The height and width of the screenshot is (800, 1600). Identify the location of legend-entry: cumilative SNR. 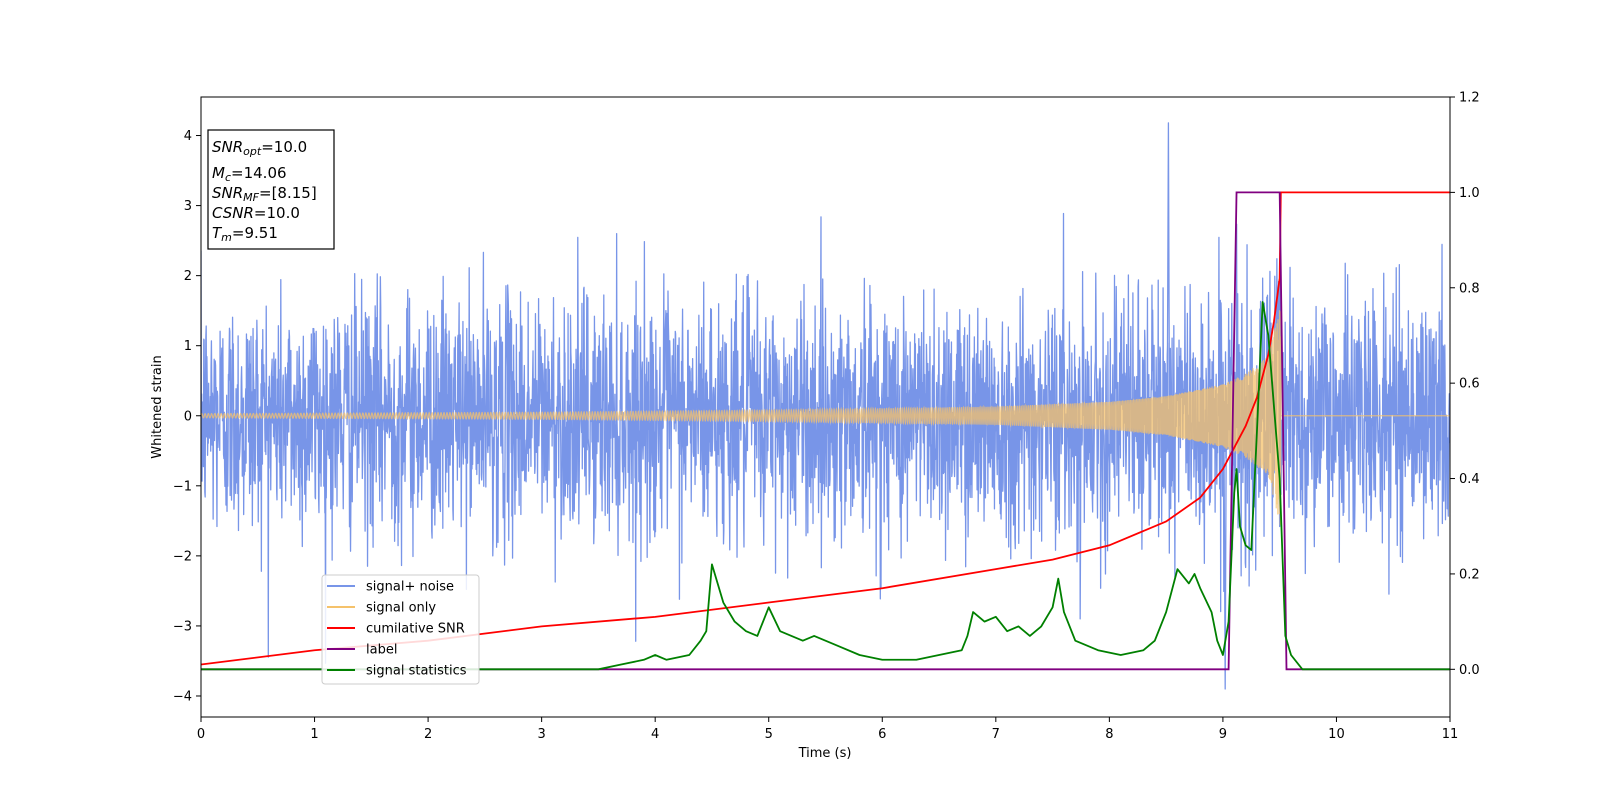
(415, 629).